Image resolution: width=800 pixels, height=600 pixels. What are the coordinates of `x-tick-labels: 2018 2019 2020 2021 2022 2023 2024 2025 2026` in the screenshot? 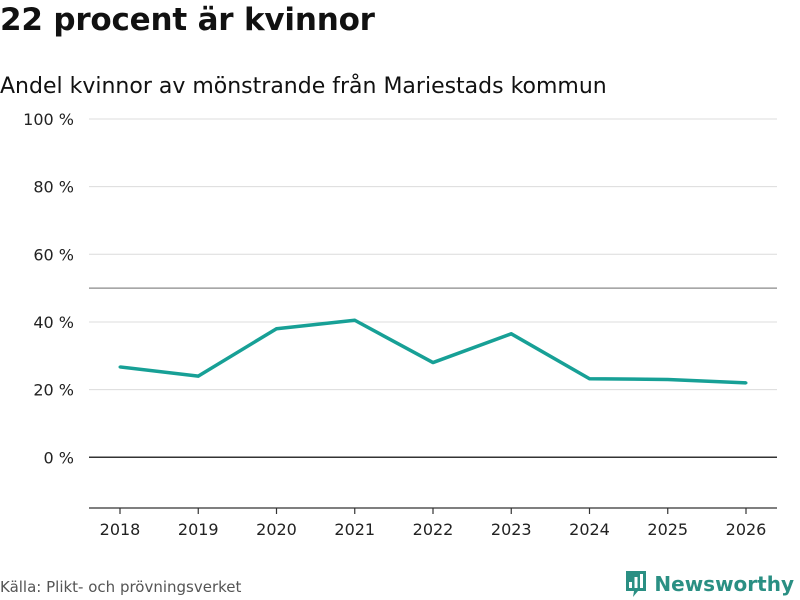 It's located at (433, 529).